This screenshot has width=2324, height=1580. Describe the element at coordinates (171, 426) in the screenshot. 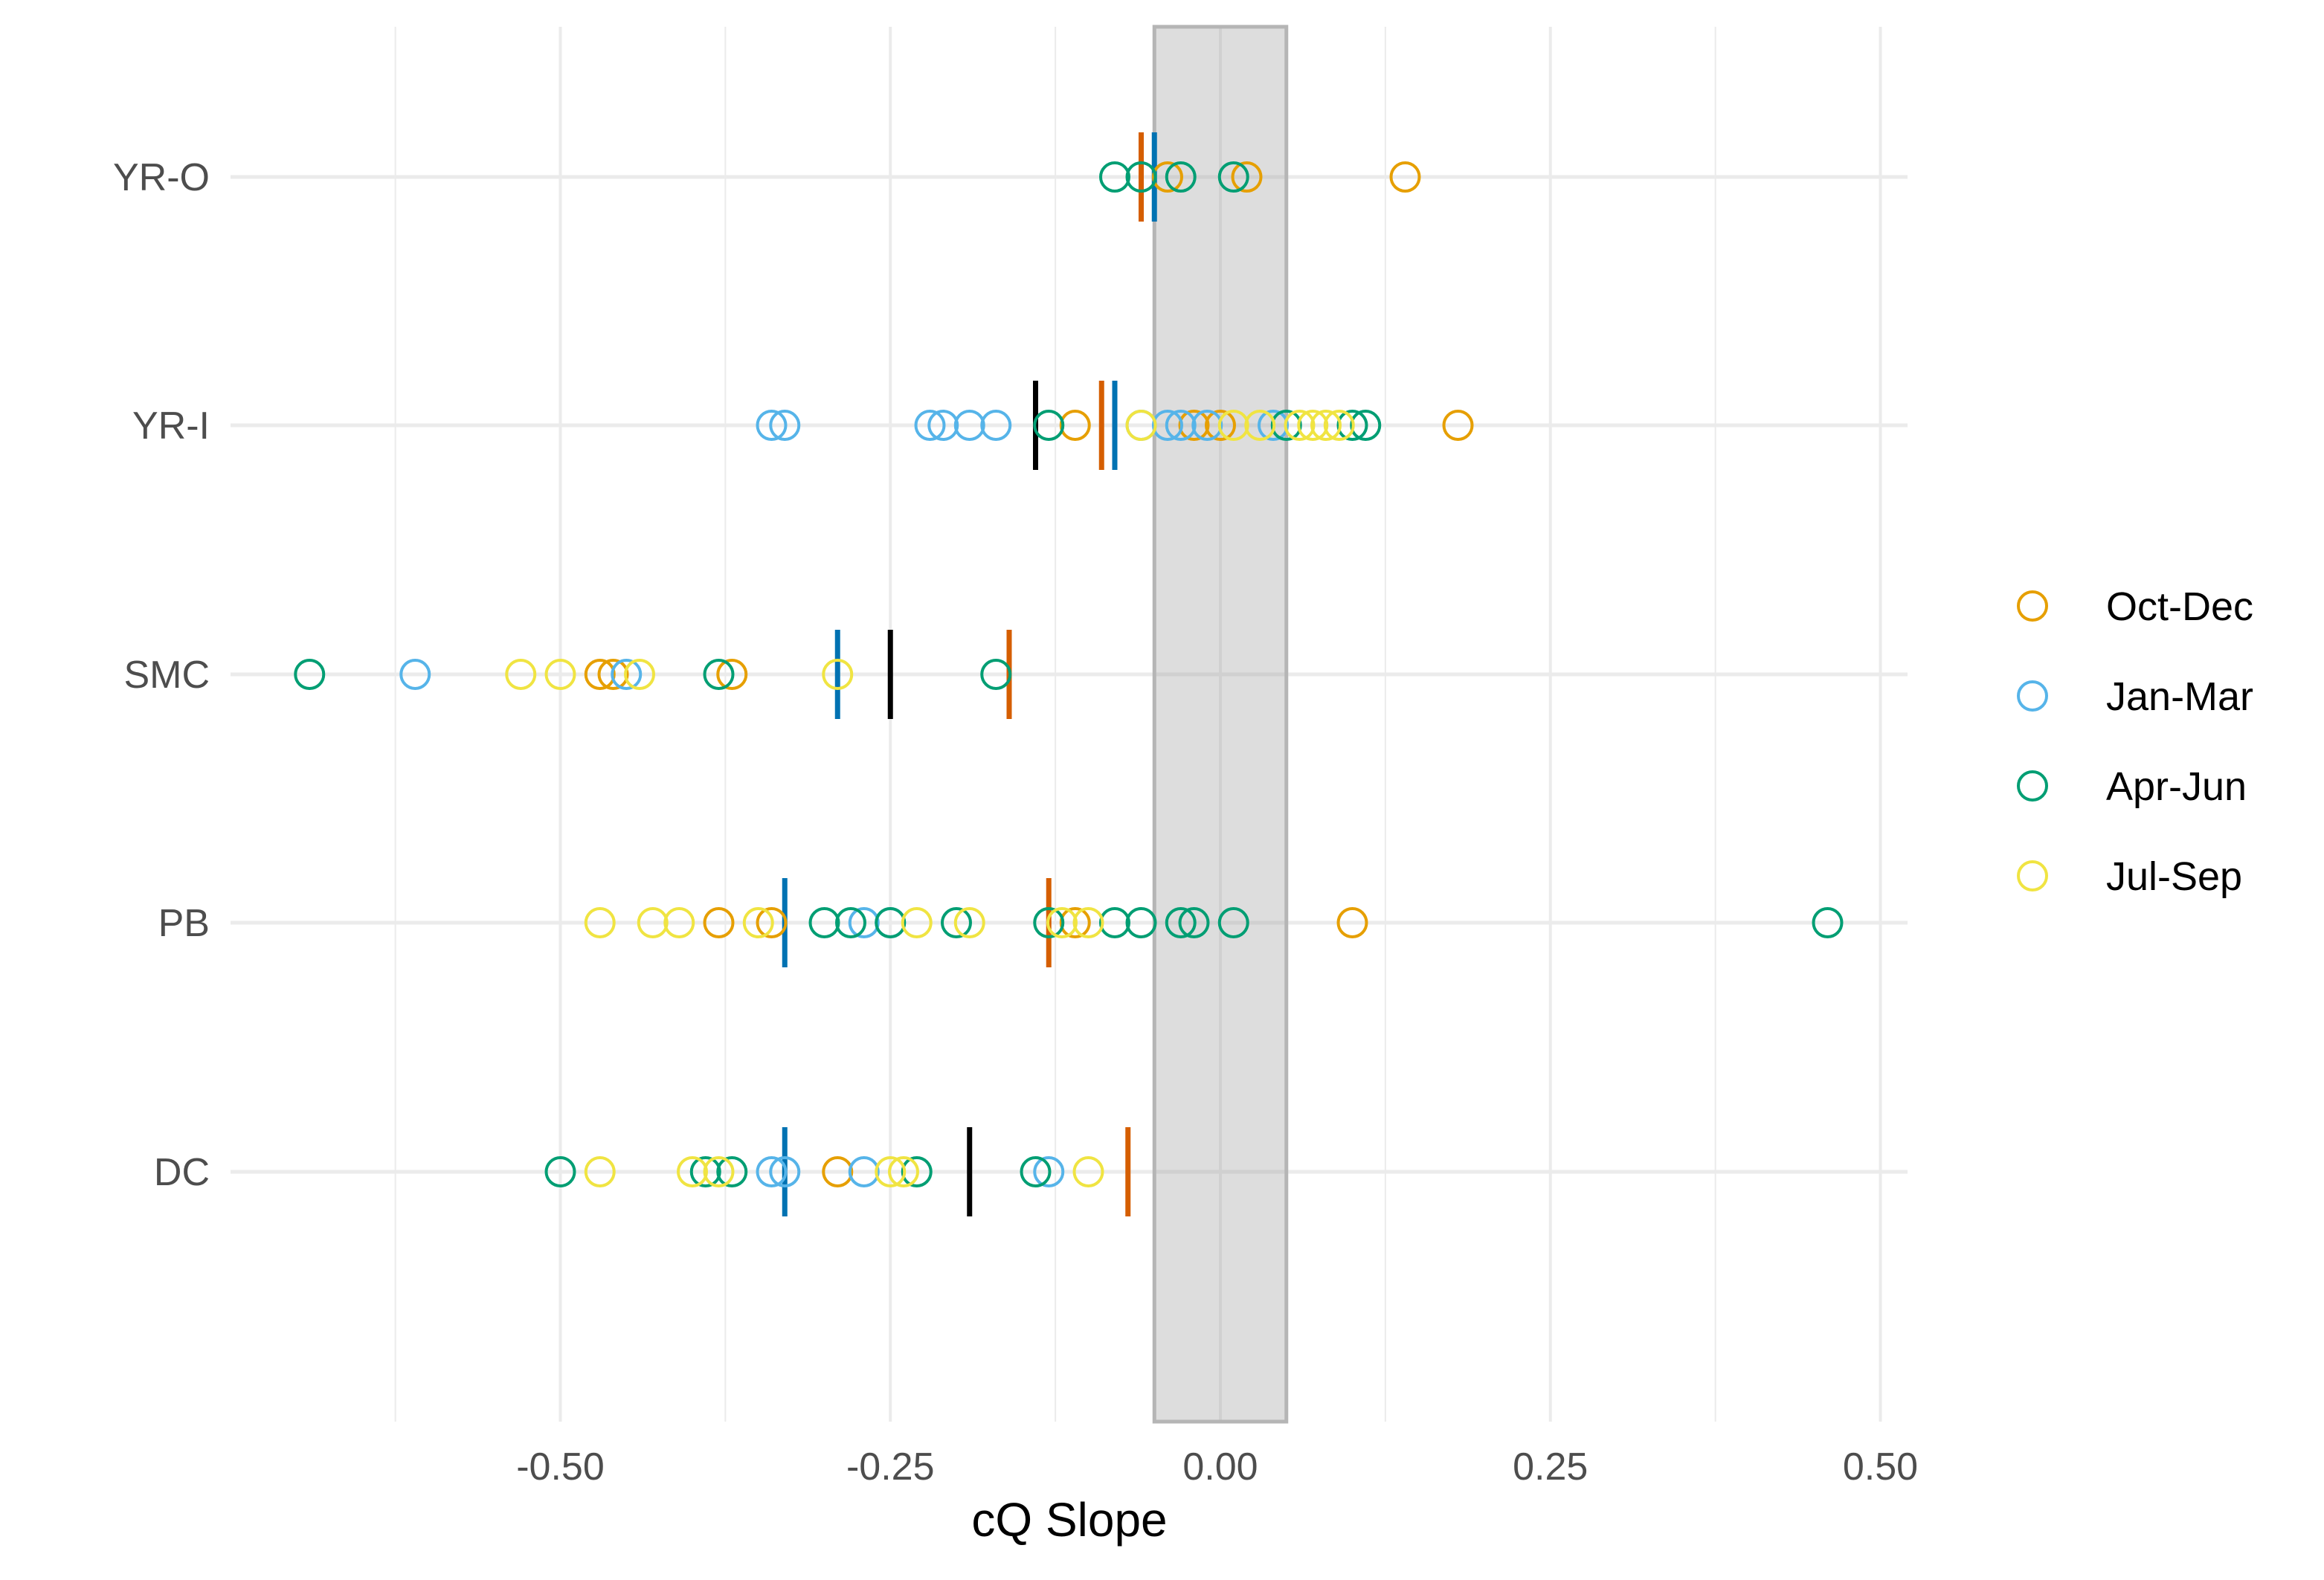

I see `y-tick-label: YR-I` at that location.